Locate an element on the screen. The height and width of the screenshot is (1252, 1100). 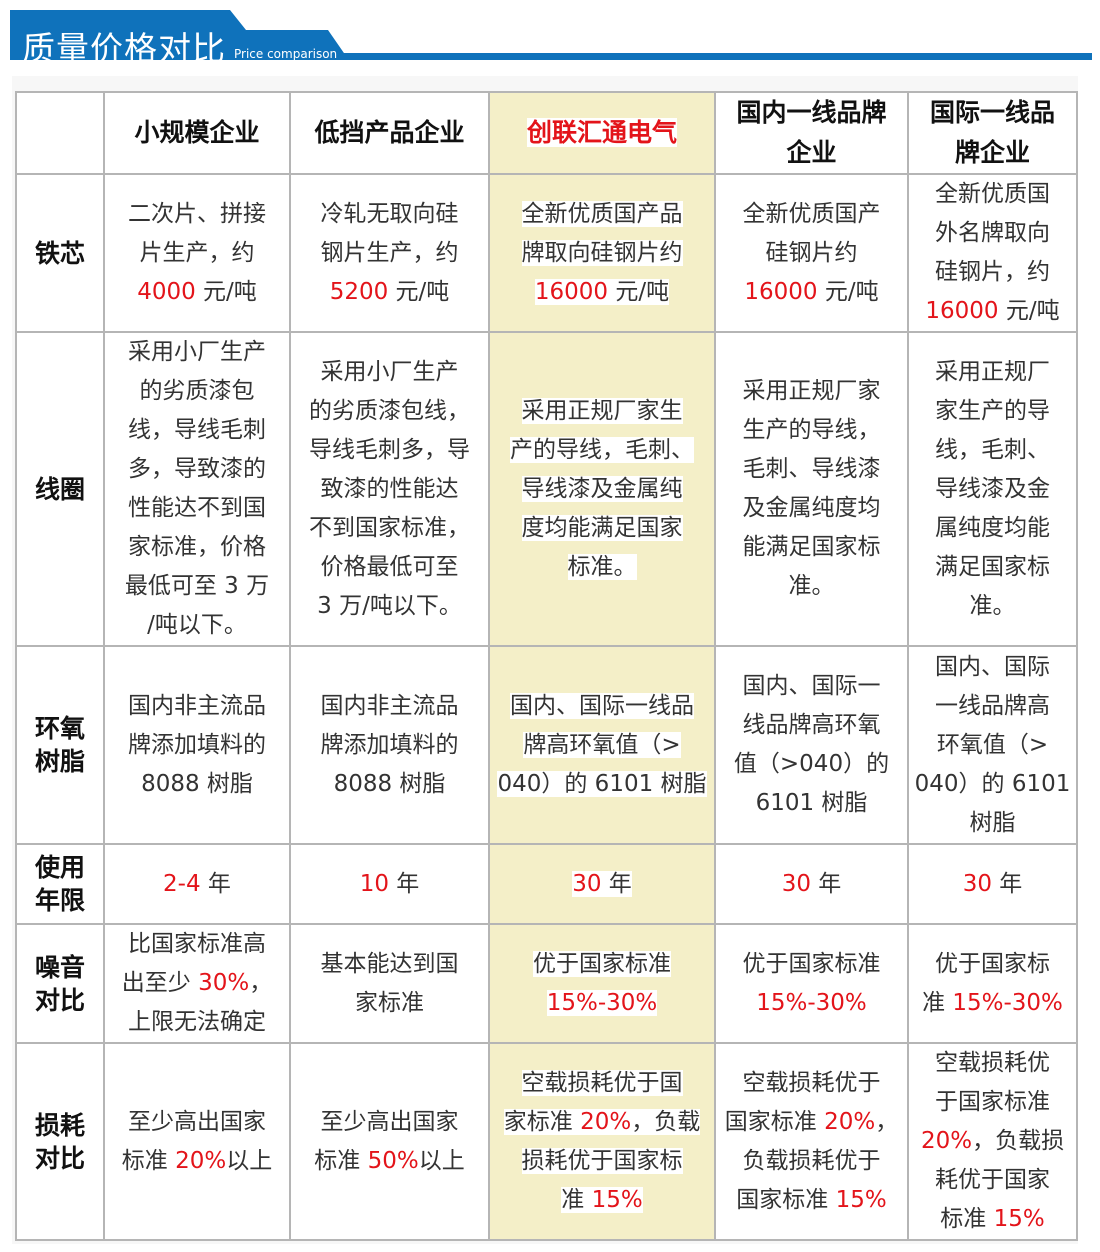
cell-line: 牌高环氧值（> is located at coordinates (602, 745).